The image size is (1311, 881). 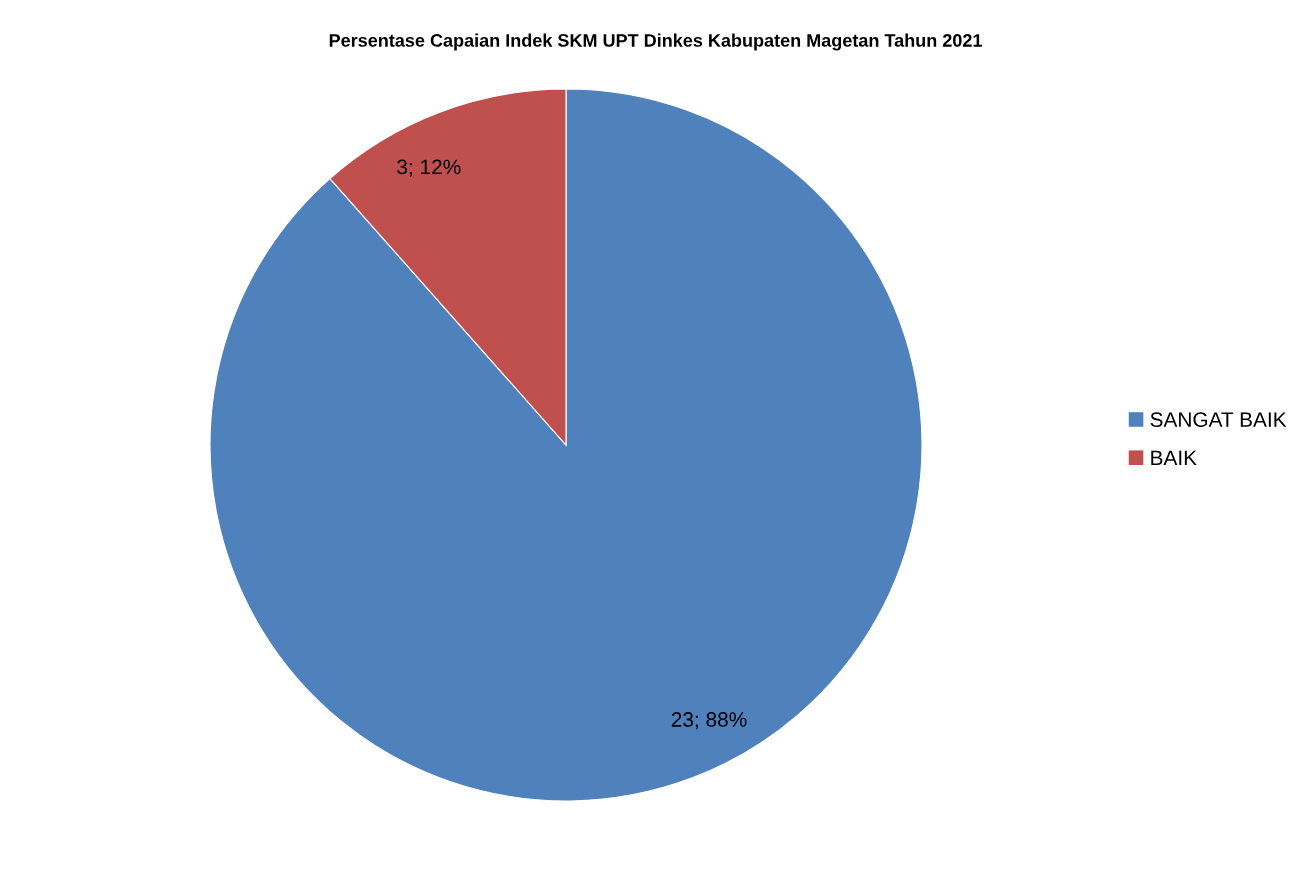 I want to click on data-label: 23; 88%, so click(x=709, y=721).